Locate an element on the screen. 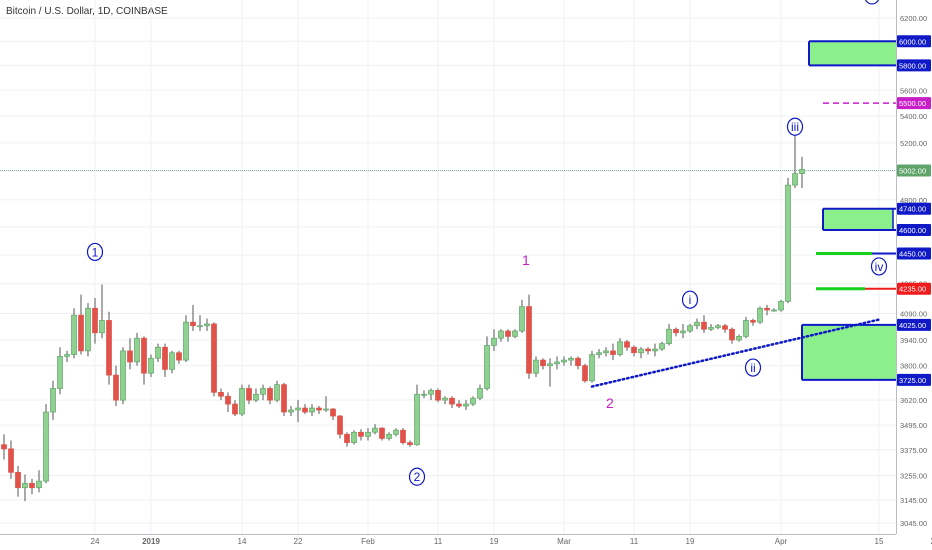 This screenshot has width=932, height=550. wave-label: 2 is located at coordinates (417, 477).